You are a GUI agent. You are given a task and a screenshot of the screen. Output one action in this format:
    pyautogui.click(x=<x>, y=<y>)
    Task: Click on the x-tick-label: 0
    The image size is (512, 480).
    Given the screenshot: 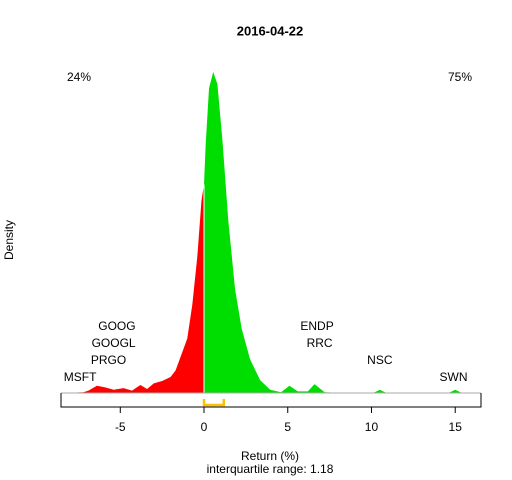 What is the action you would take?
    pyautogui.click(x=204, y=427)
    